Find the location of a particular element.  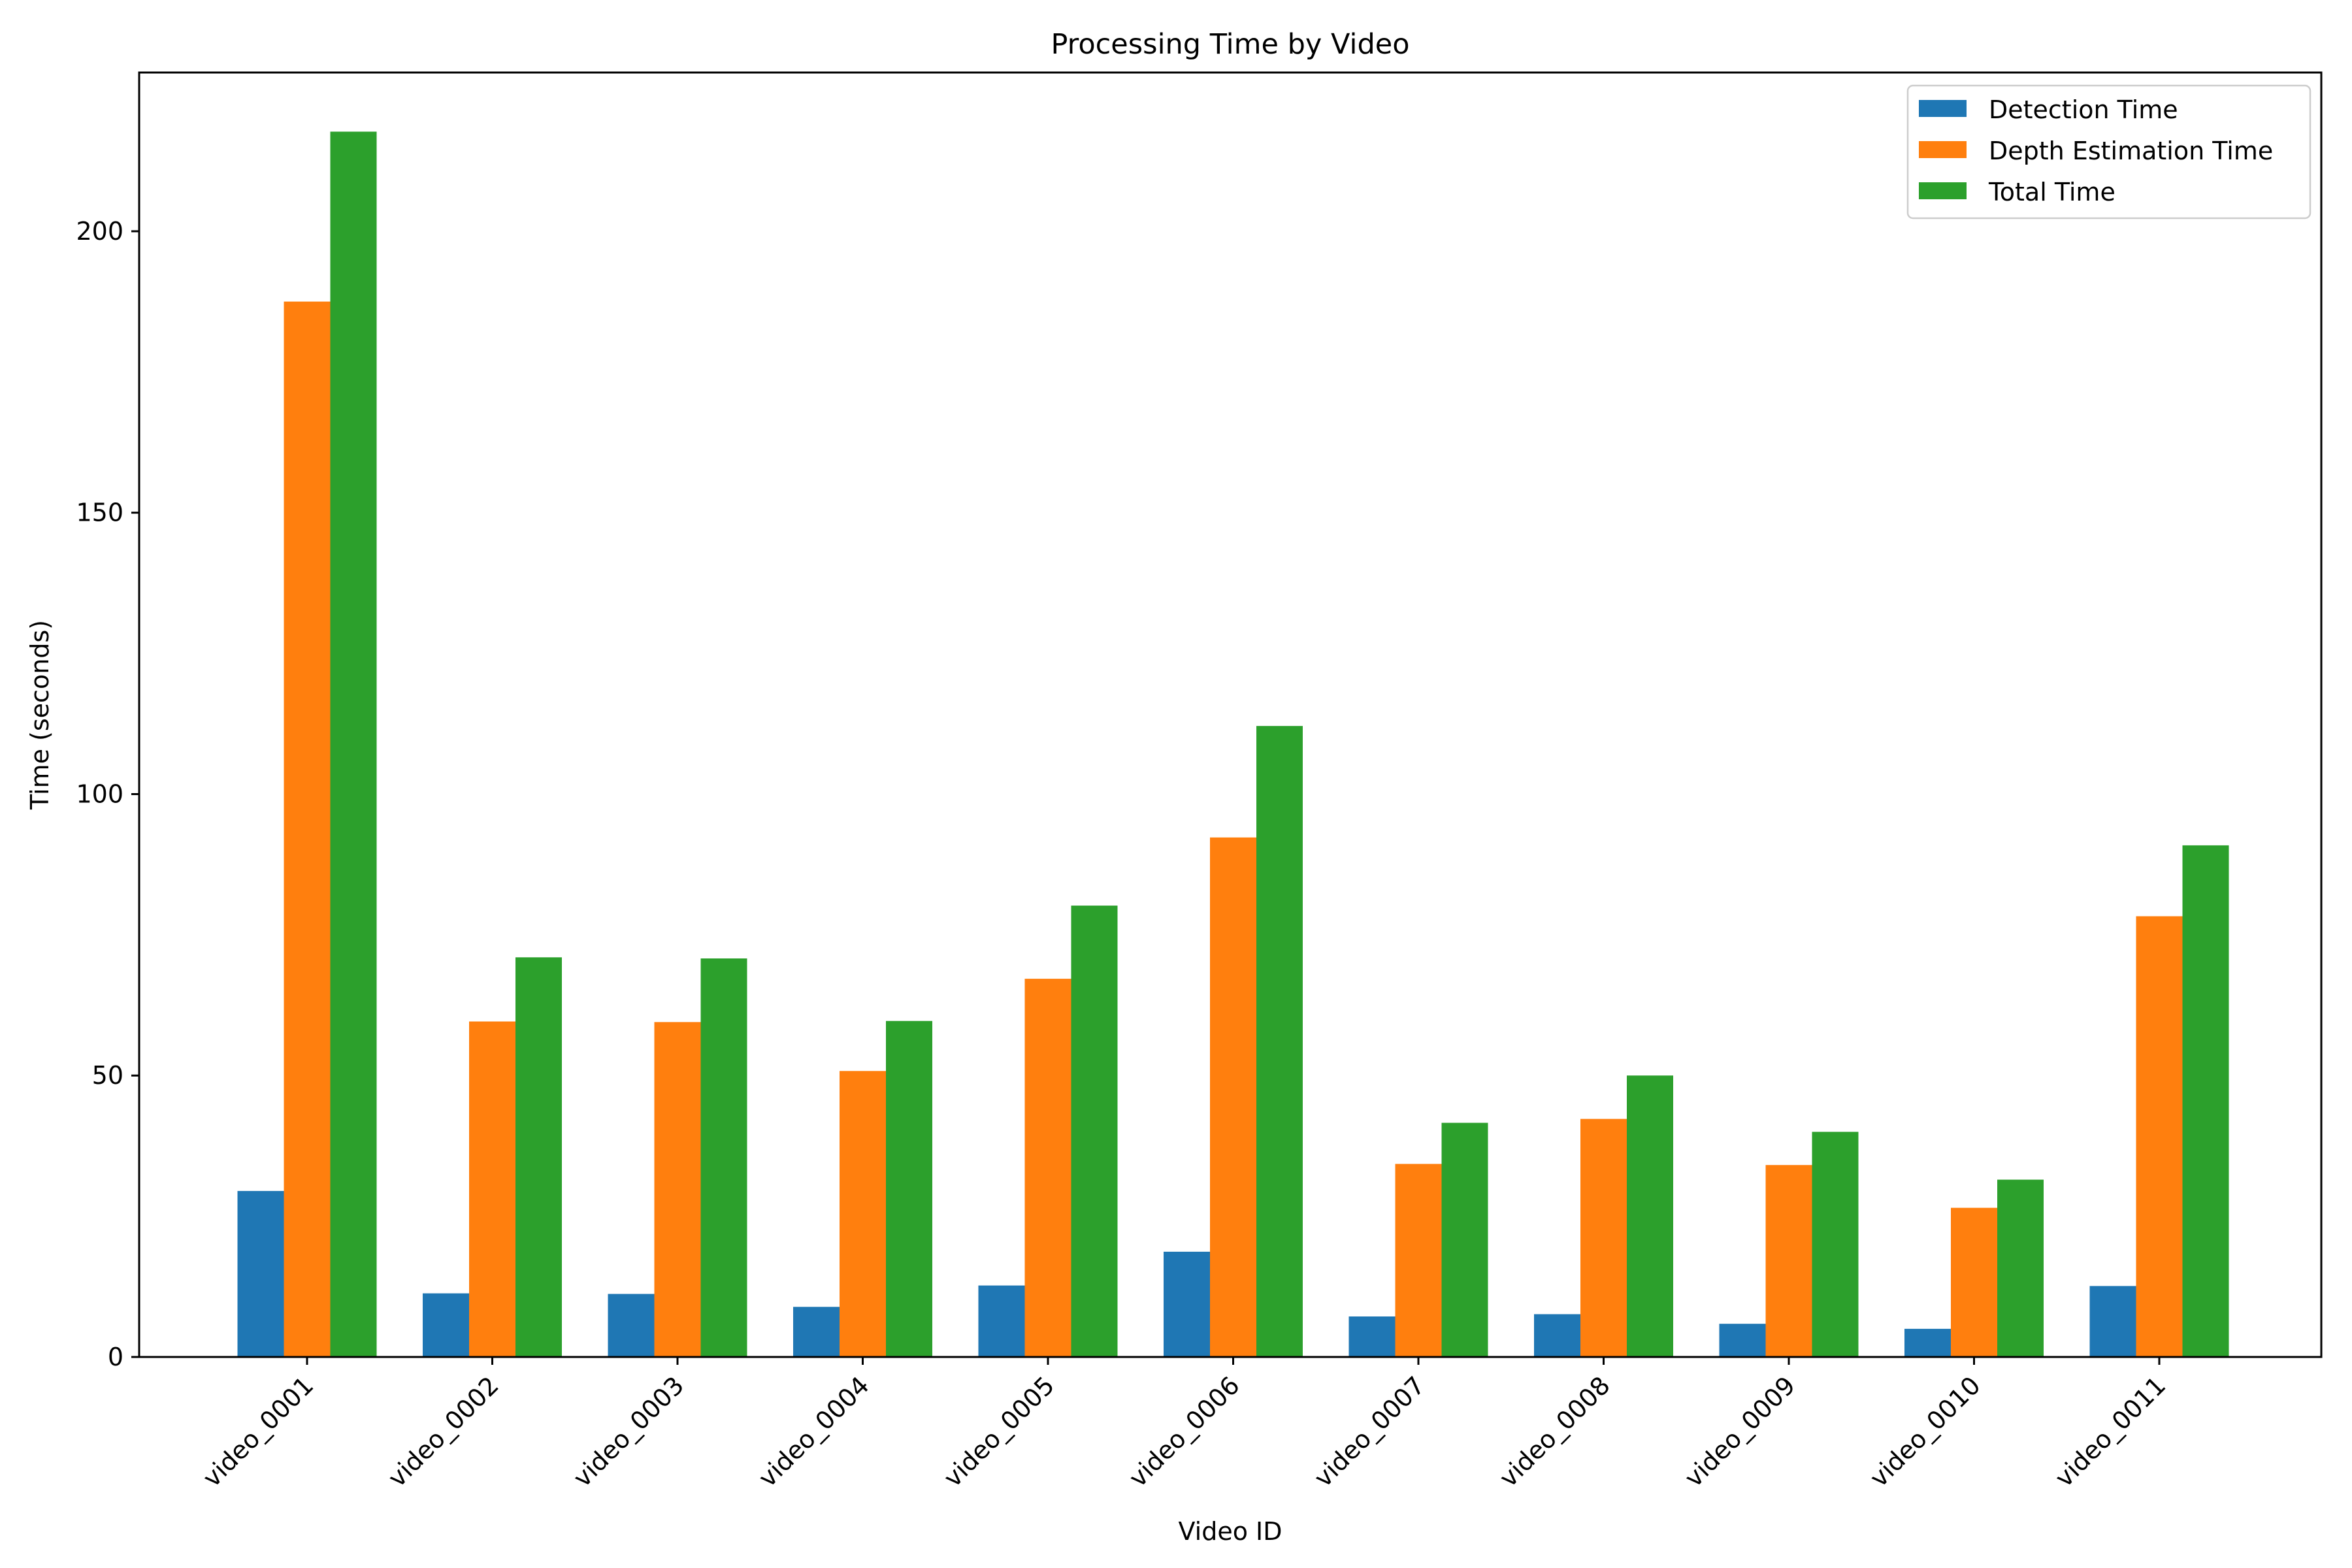

y-axis-label: Time (seconds) is located at coordinates (39, 715).